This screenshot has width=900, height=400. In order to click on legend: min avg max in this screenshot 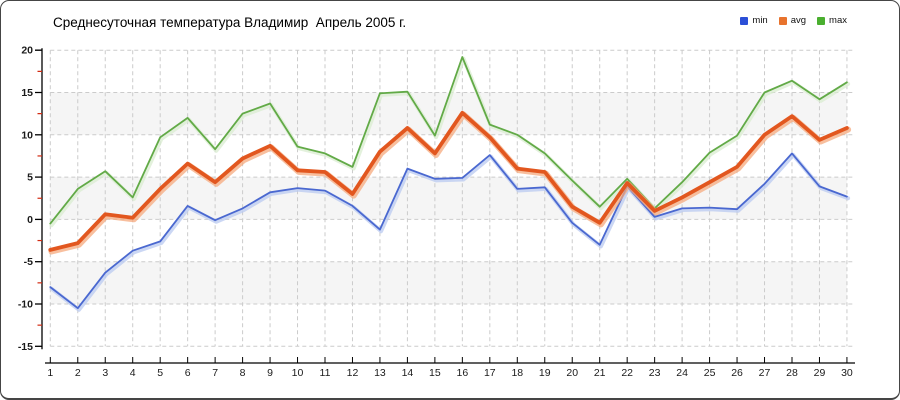, I will do `click(793, 20)`.